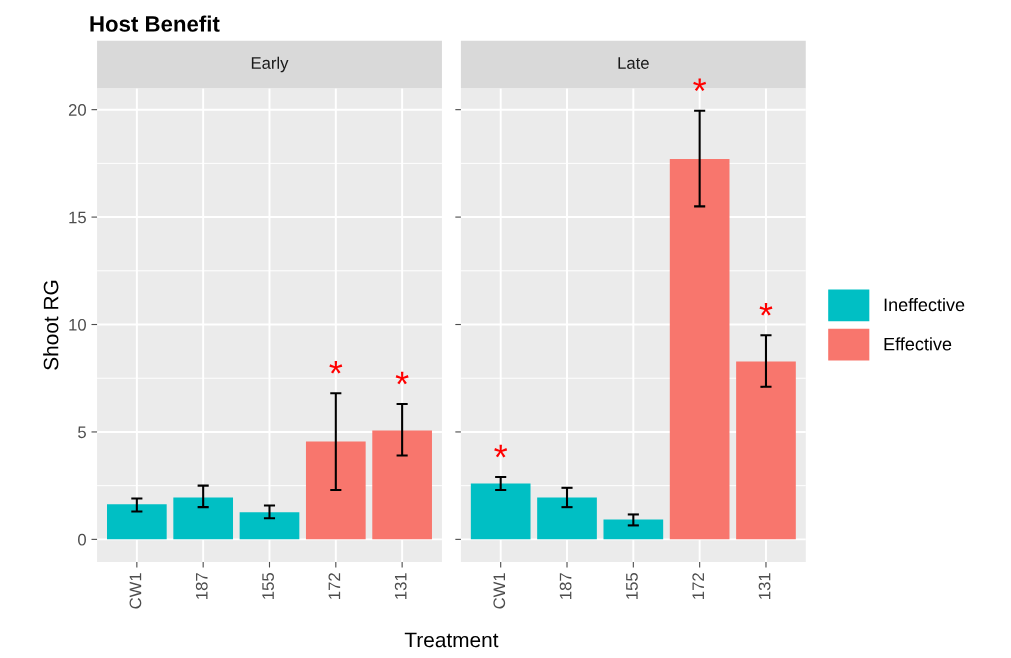  I want to click on y-tick-label: 5, so click(82, 432).